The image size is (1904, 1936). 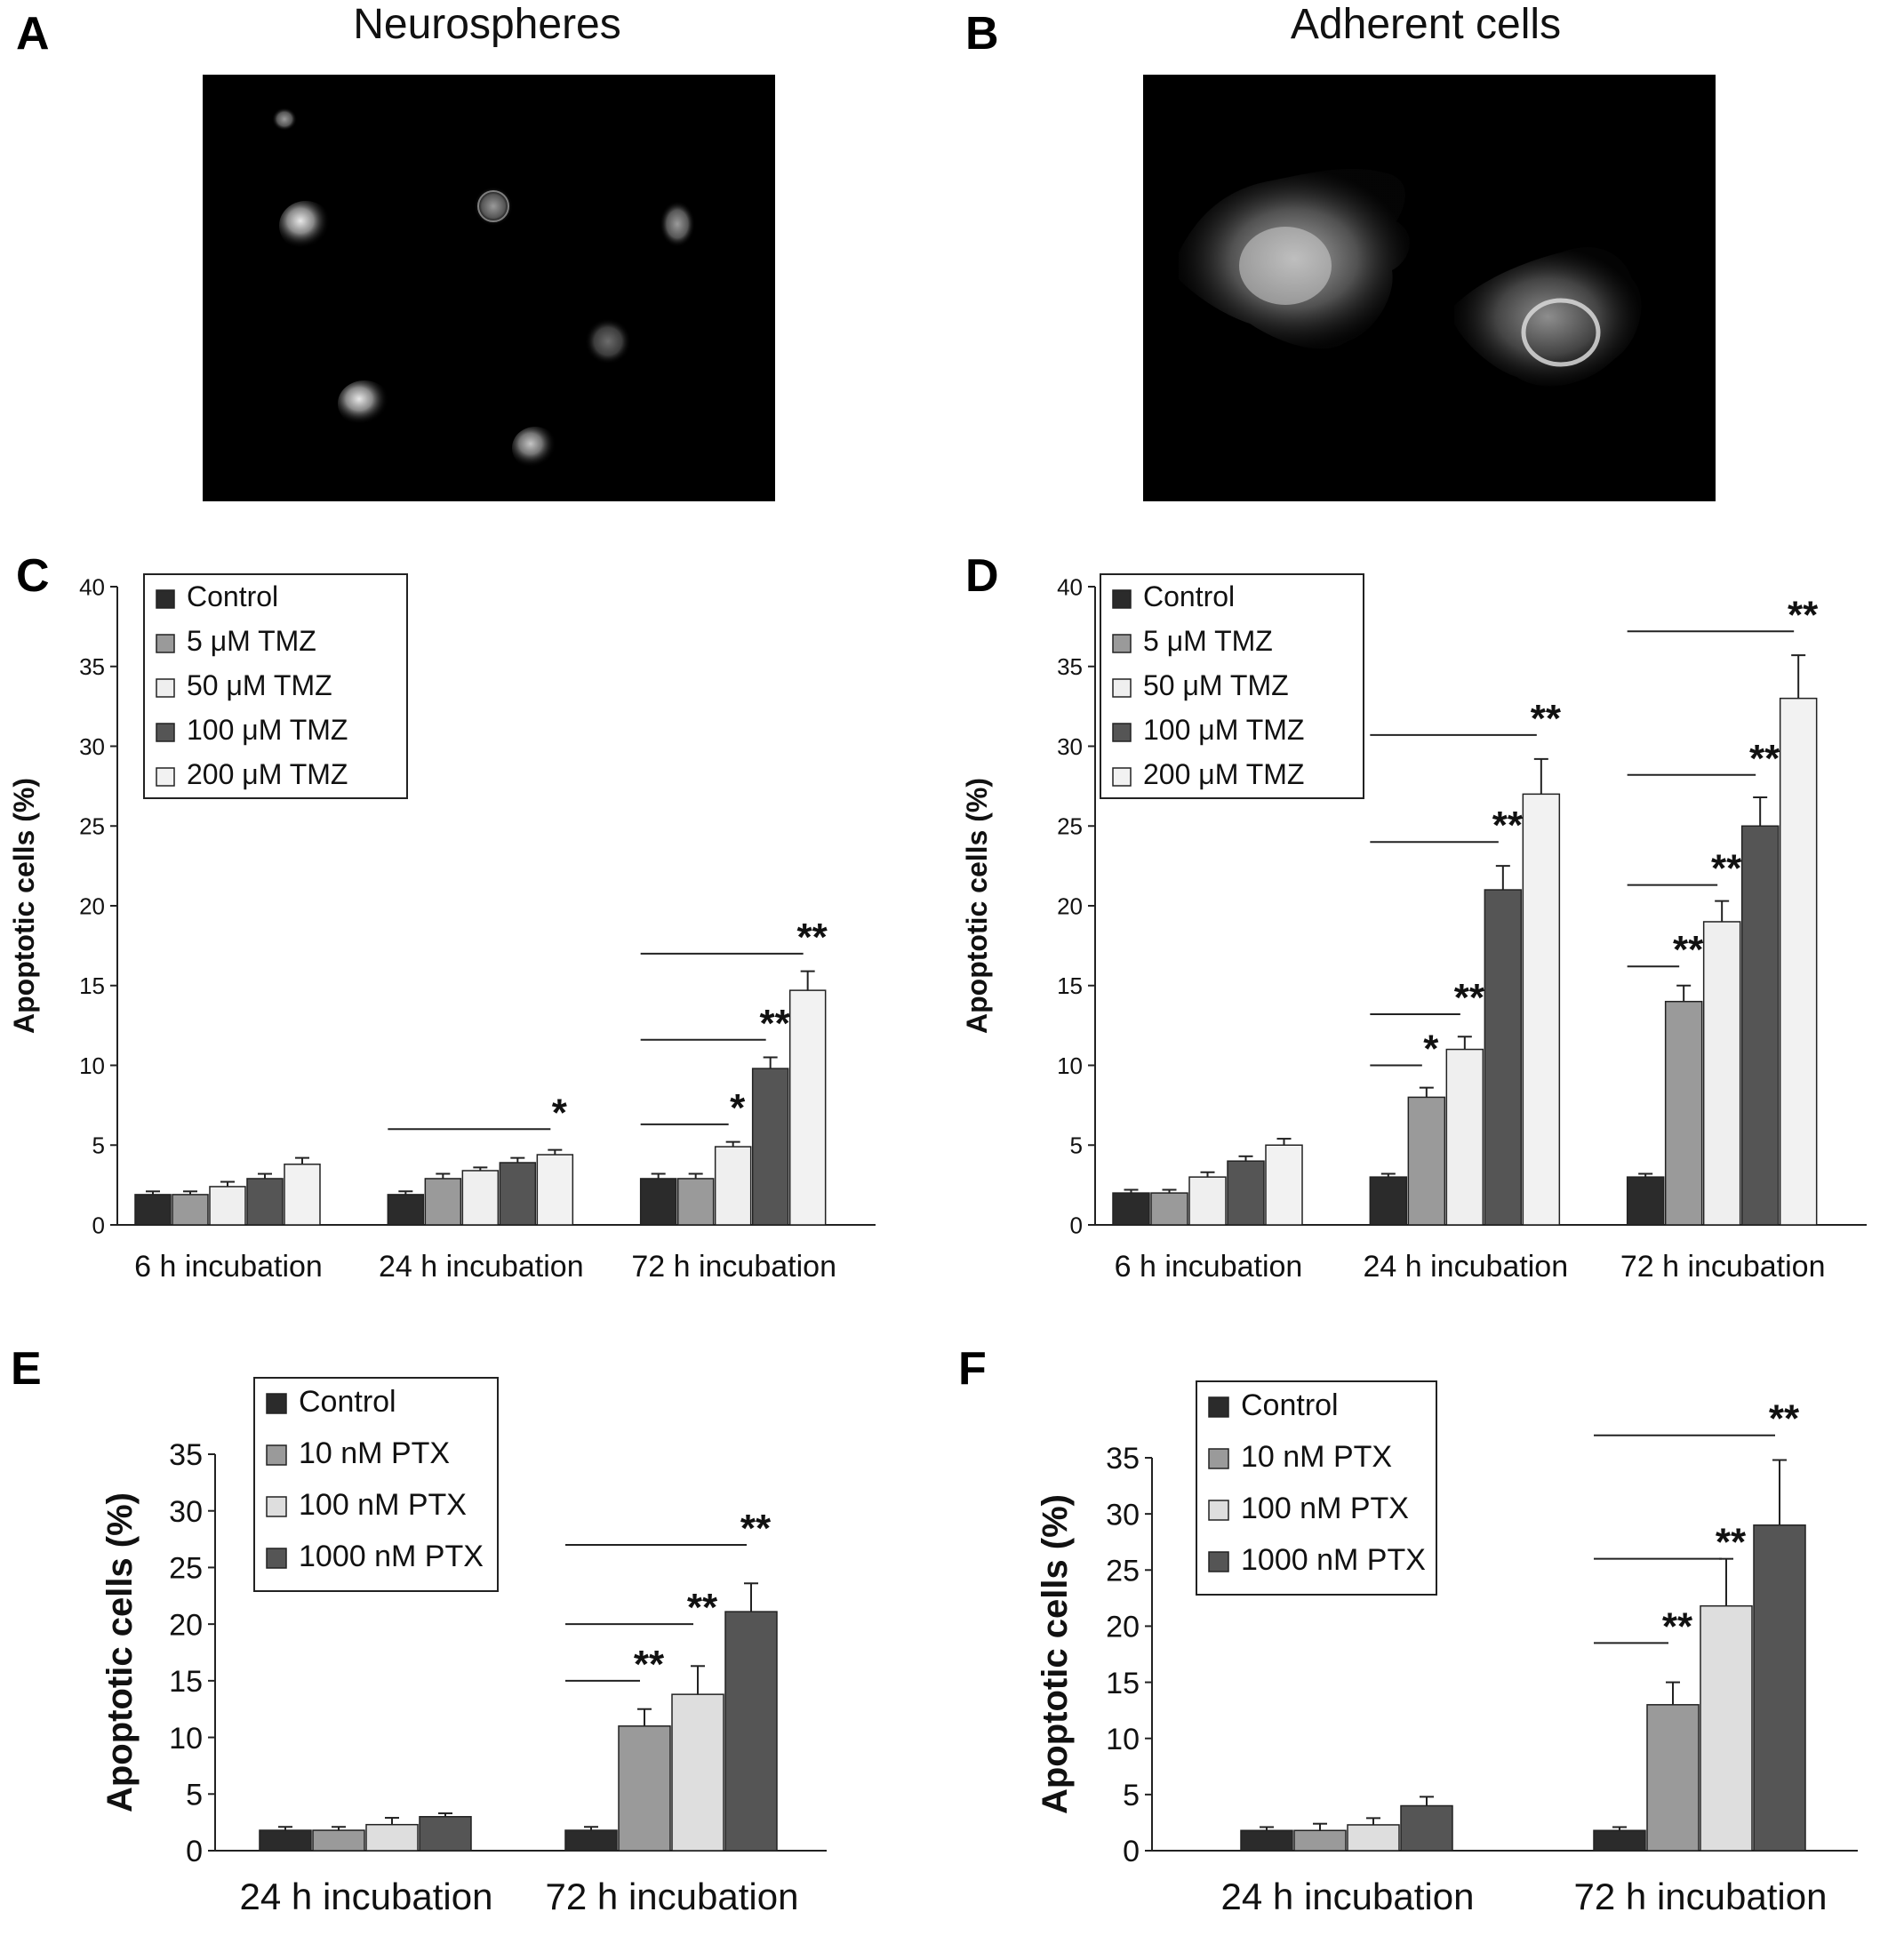 What do you see at coordinates (982, 576) in the screenshot?
I see `panel-letter-d: D` at bounding box center [982, 576].